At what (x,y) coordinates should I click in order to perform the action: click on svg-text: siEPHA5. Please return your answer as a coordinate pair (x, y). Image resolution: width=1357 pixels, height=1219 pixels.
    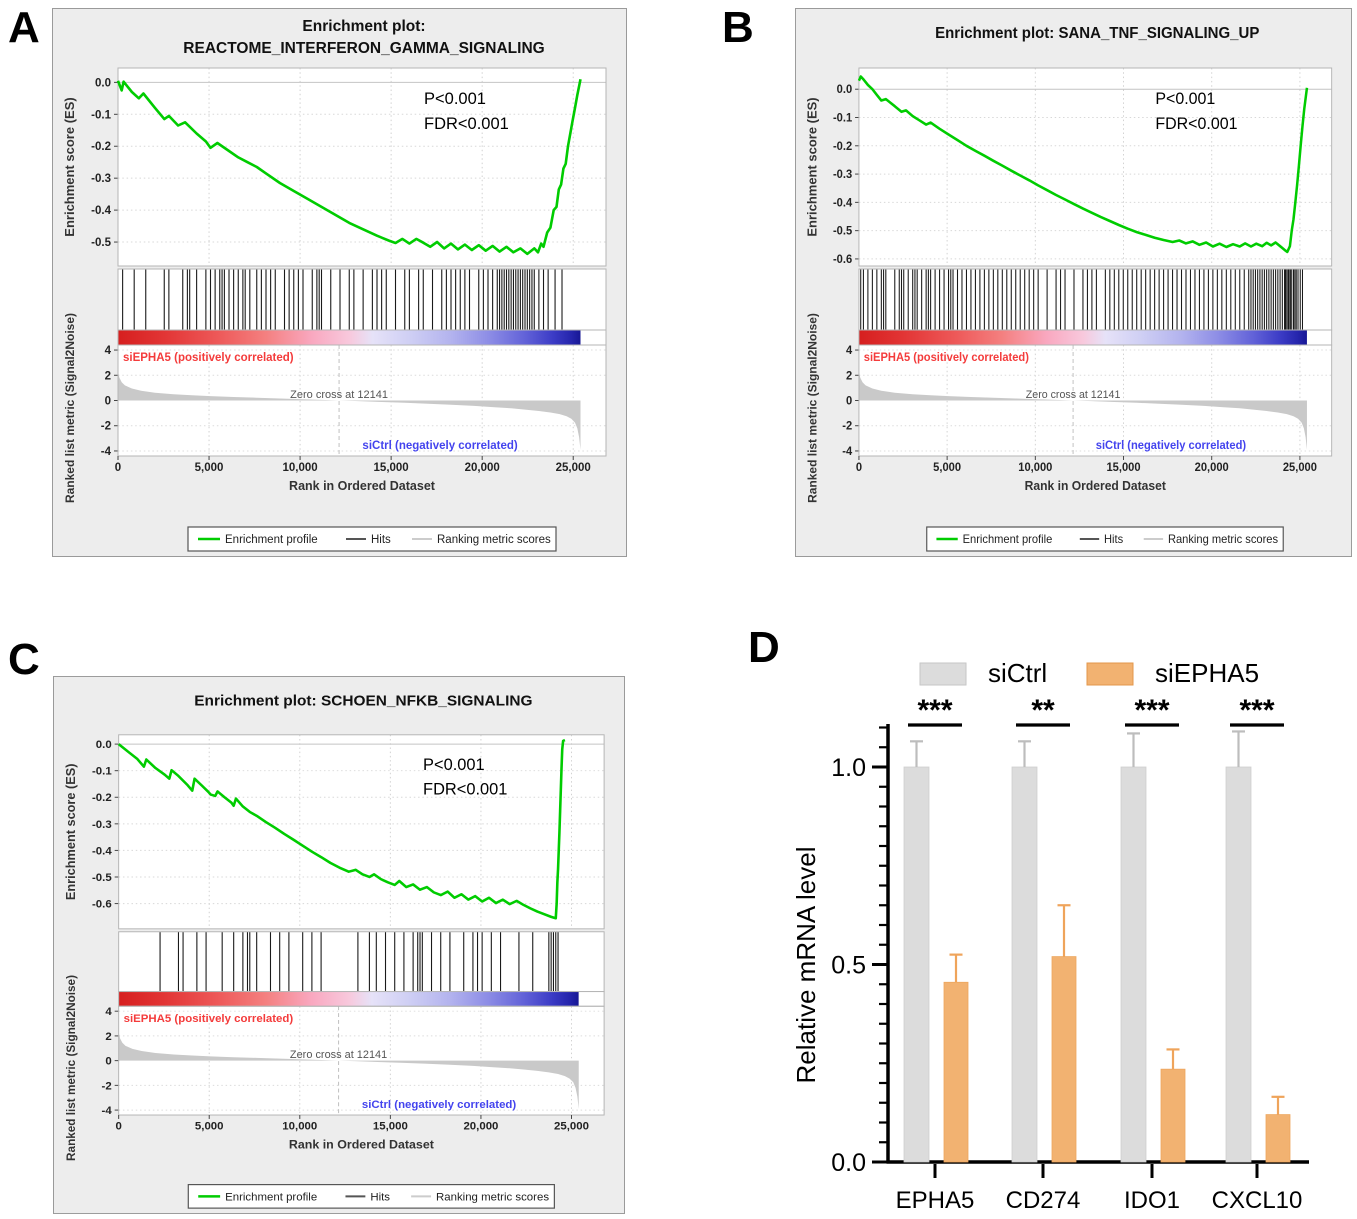
    Looking at the image, I should click on (1207, 673).